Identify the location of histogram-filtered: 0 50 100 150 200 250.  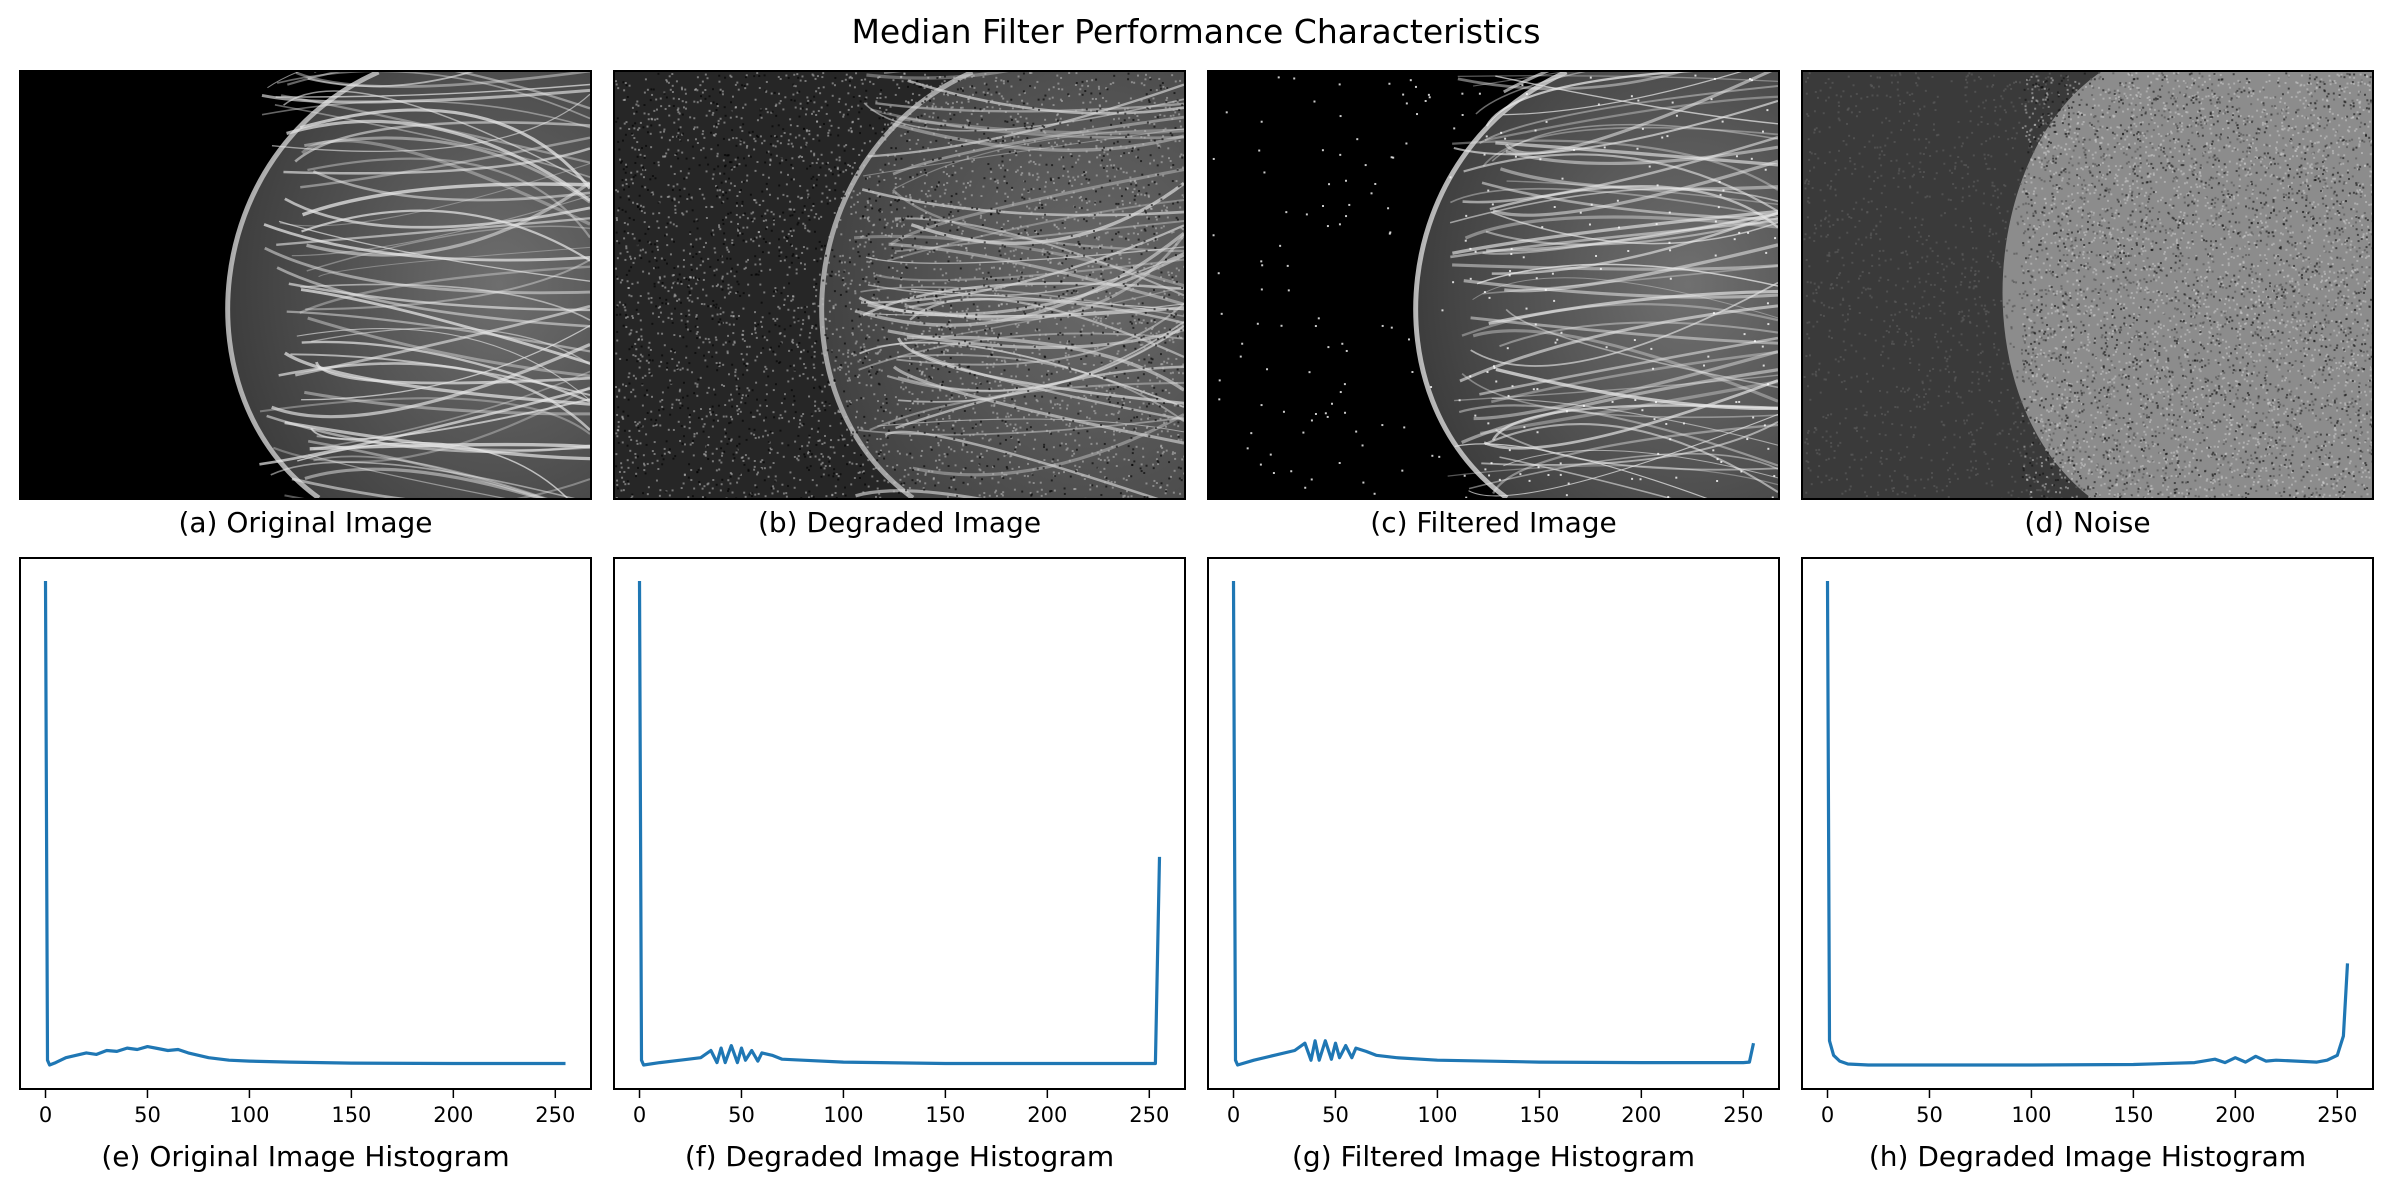
(1493, 842).